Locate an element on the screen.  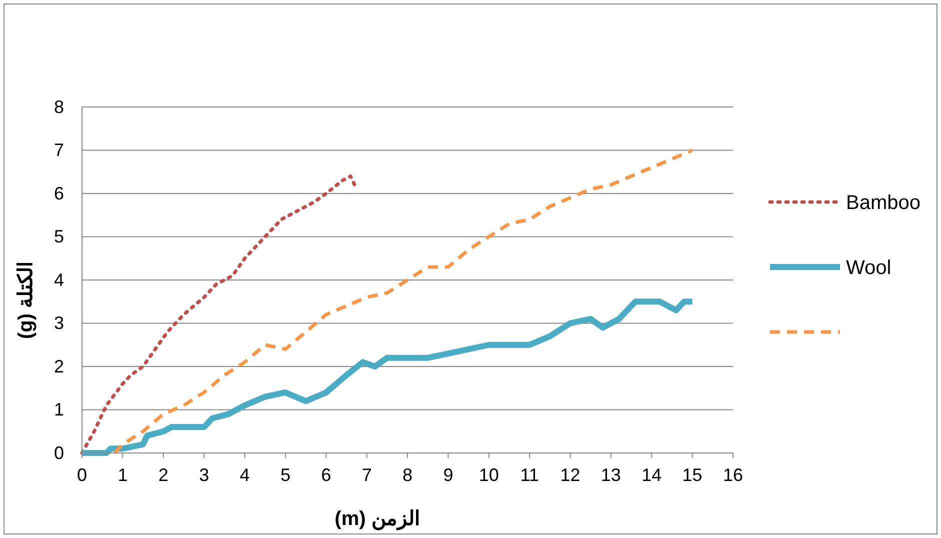
x-tick-label: 9 is located at coordinates (448, 474).